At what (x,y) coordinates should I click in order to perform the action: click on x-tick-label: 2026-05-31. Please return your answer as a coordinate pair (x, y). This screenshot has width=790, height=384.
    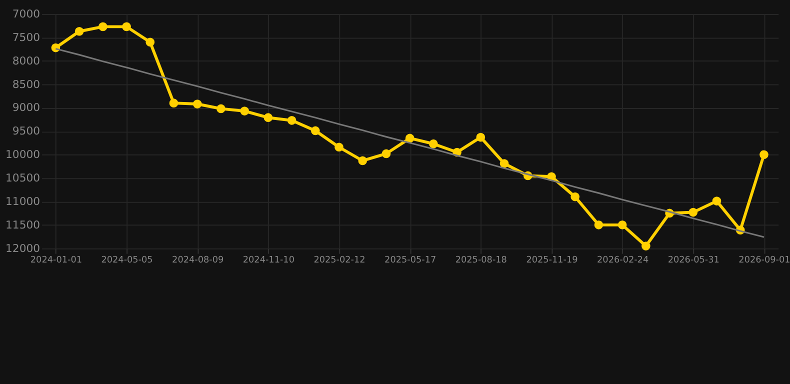
    Looking at the image, I should click on (694, 261).